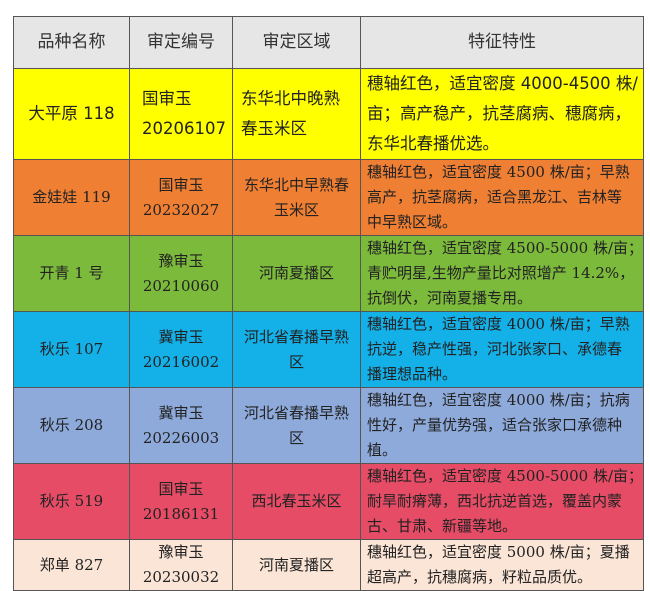 This screenshot has width=650, height=591. I want to click on traits-cell-line: 抗逆，稳产性强，河北张家口、承德春, so click(495, 349).